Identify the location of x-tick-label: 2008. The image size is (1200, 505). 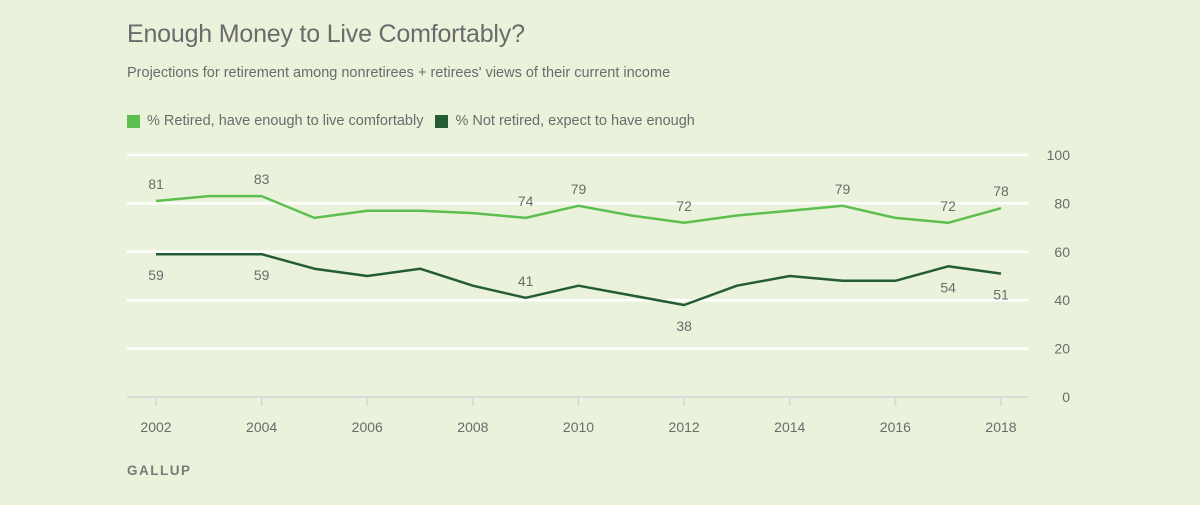
(472, 427).